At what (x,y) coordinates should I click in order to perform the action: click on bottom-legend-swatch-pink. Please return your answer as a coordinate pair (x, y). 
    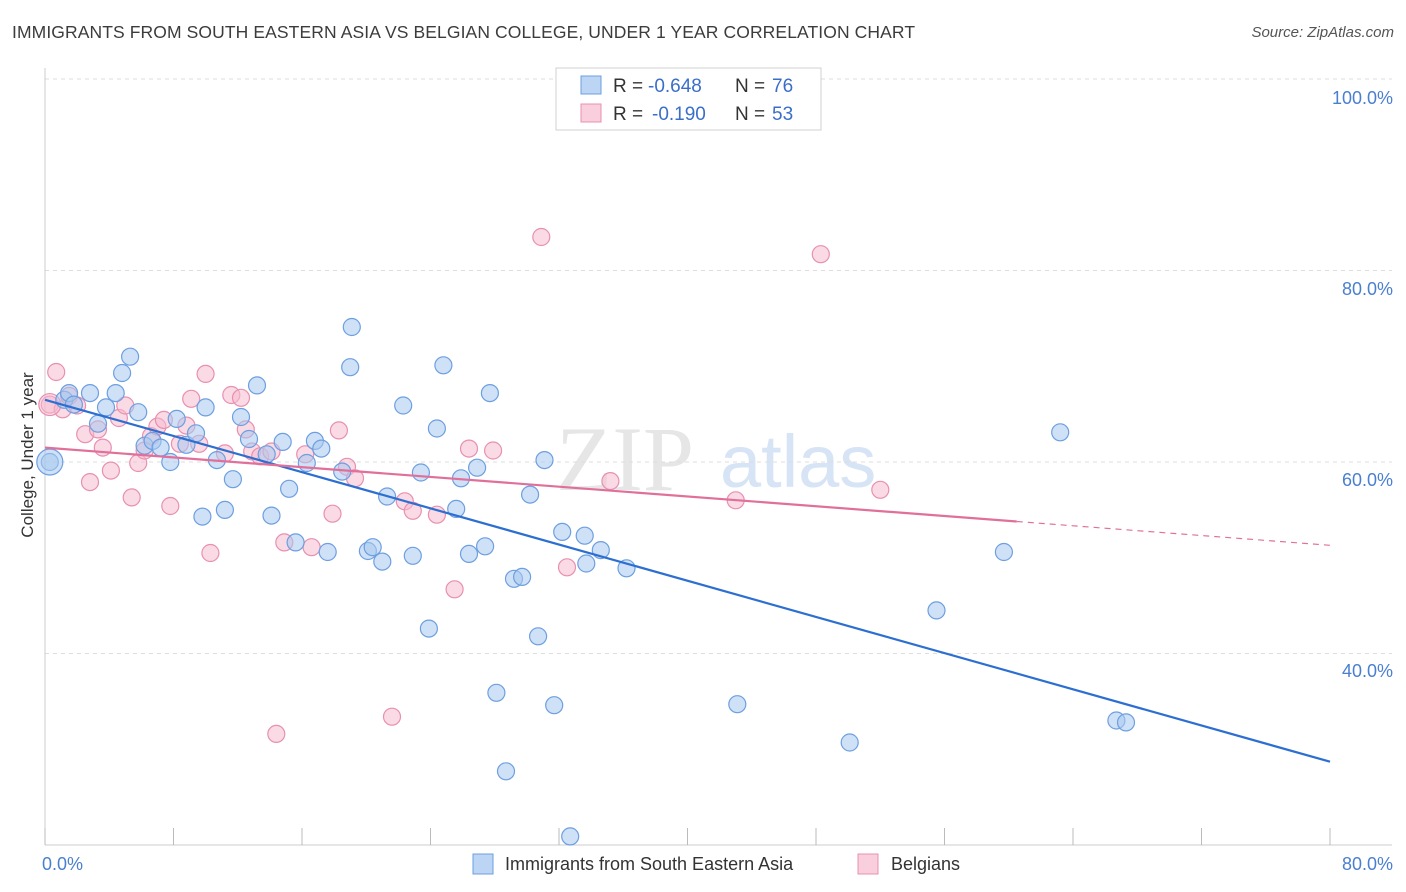
    Looking at the image, I should click on (868, 864).